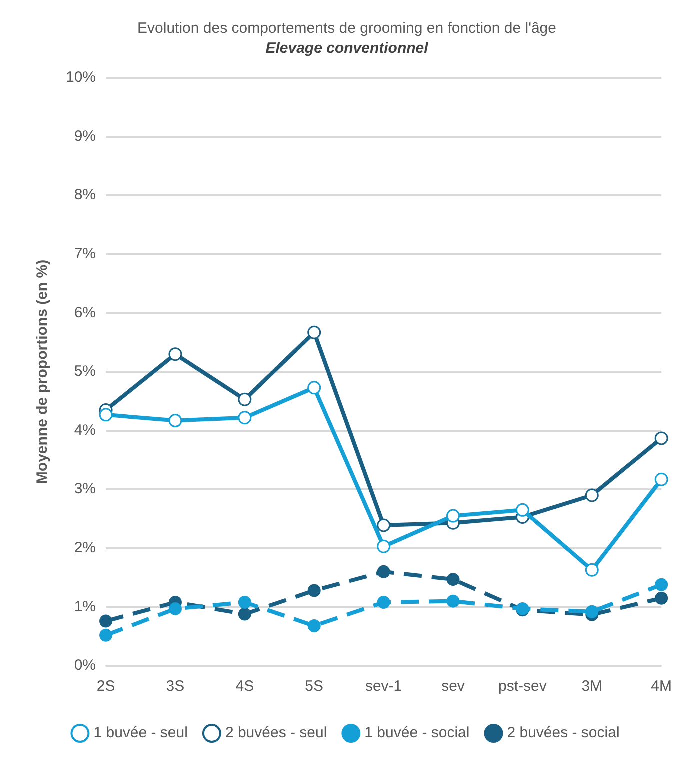  I want to click on x-tick-label: 3M, so click(592, 687).